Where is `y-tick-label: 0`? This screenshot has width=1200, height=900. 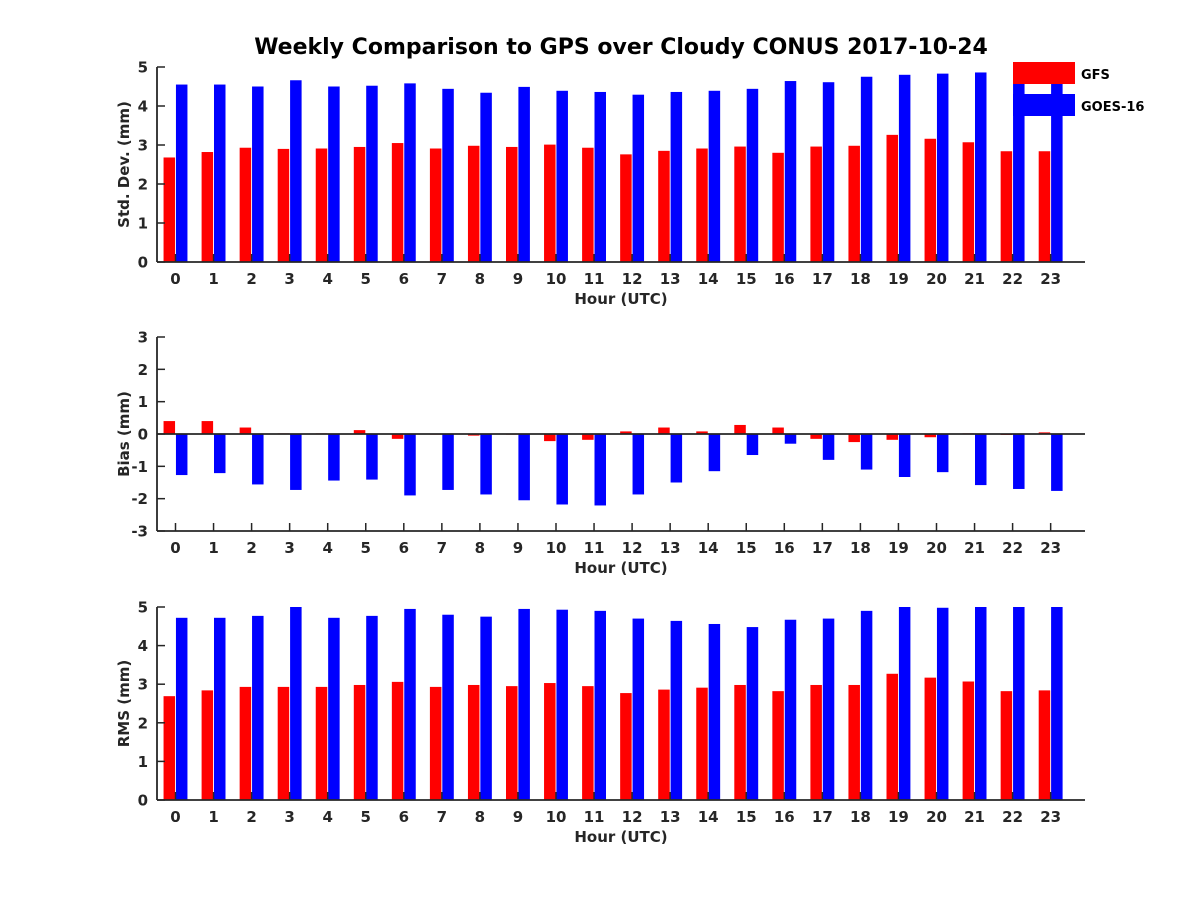
y-tick-label: 0 is located at coordinates (143, 801).